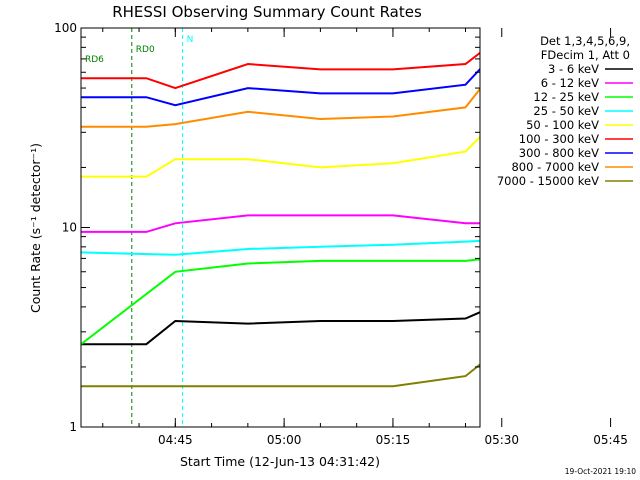 The image size is (640, 480). Describe the element at coordinates (610, 440) in the screenshot. I see `x-tick-label-4: 05:45` at that location.